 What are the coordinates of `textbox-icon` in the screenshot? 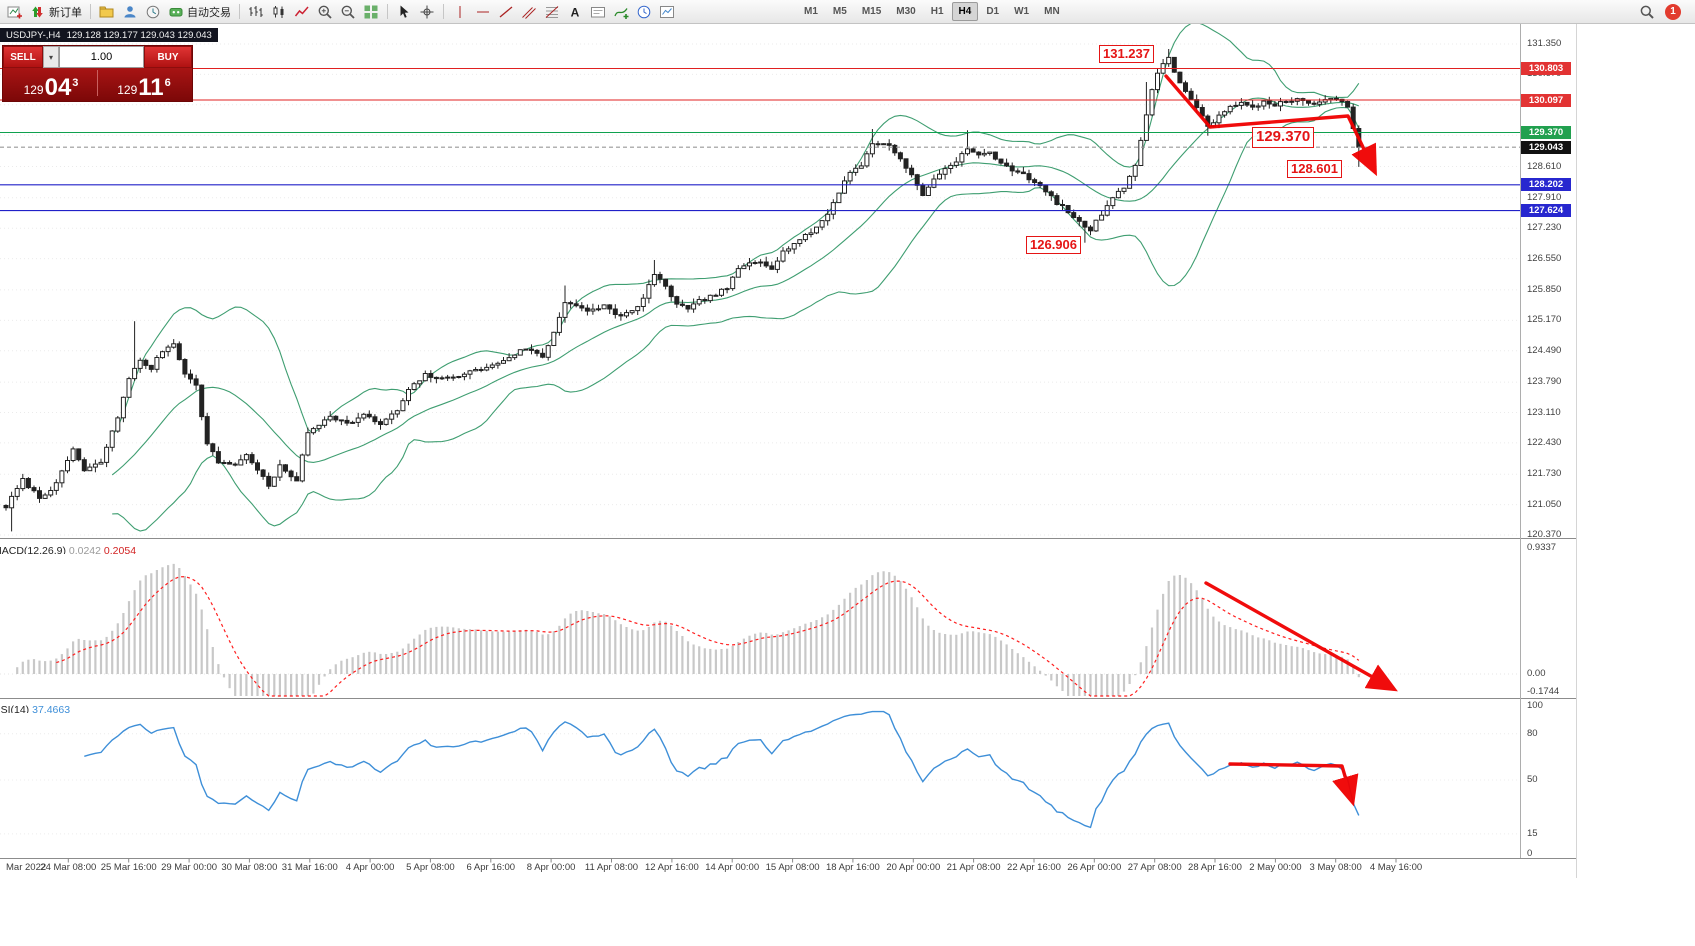 It's located at (598, 11).